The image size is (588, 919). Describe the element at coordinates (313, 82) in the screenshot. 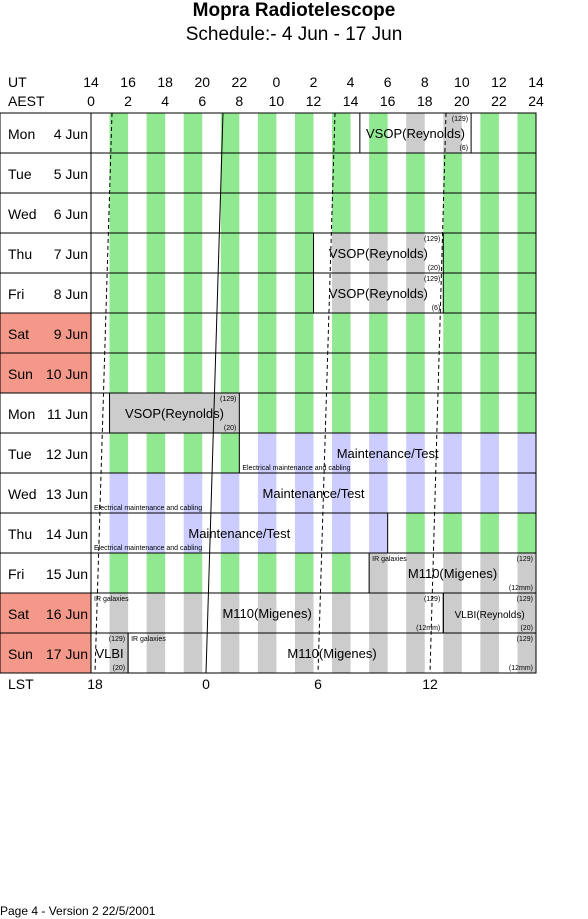

I see `ut-tick-label: 2` at that location.